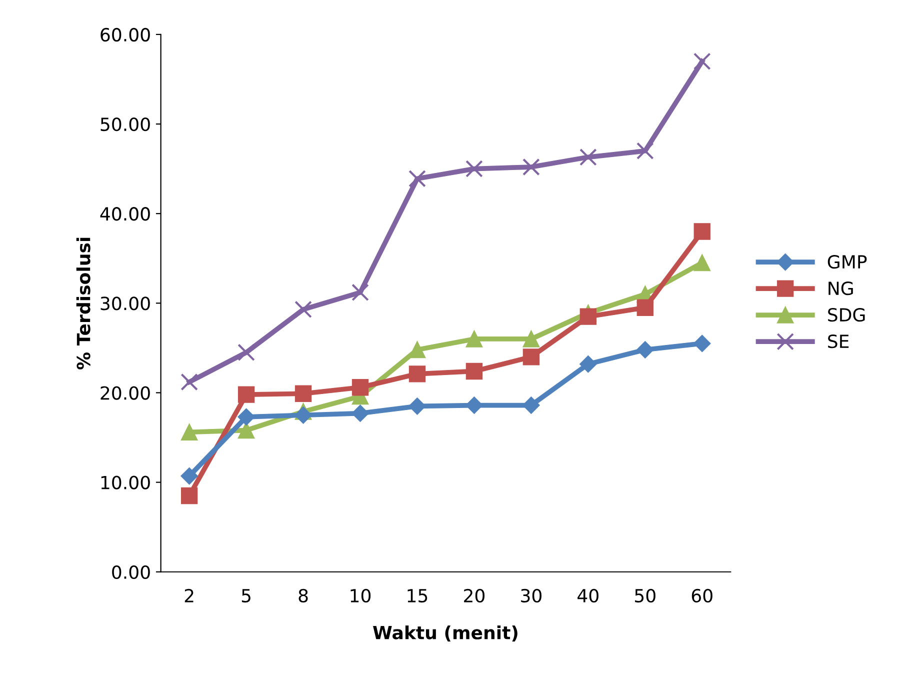 The height and width of the screenshot is (689, 919). I want to click on x-tick-label: 2, so click(189, 595).